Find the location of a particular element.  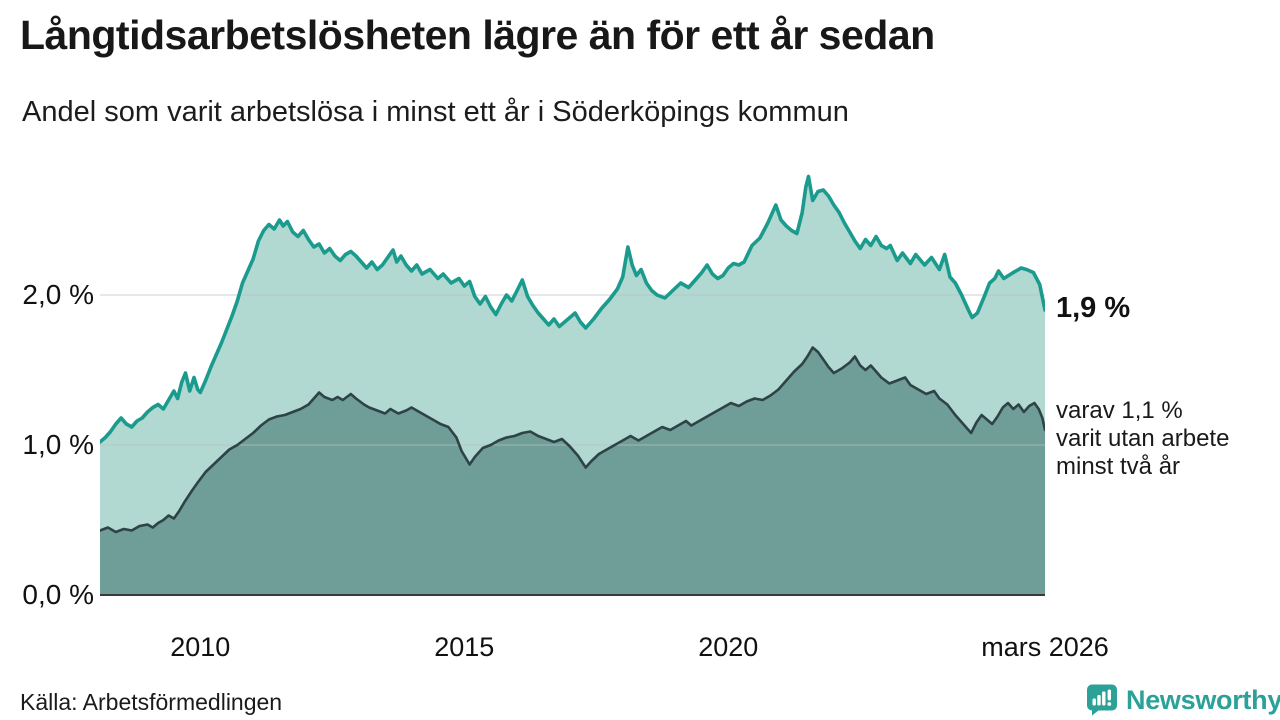

newsworthy-bubble-chart-icon is located at coordinates (1102, 700).